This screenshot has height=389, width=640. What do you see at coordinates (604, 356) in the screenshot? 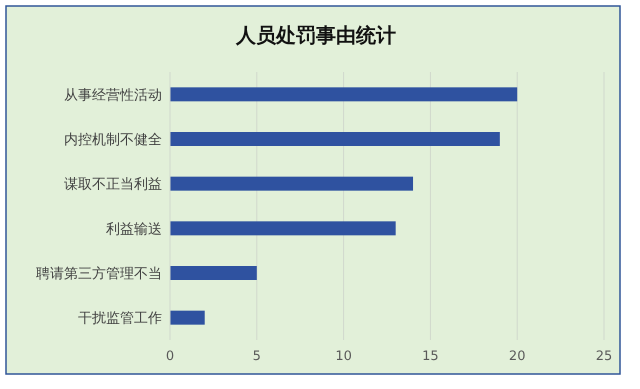
I see `x-tick-label: 25` at bounding box center [604, 356].